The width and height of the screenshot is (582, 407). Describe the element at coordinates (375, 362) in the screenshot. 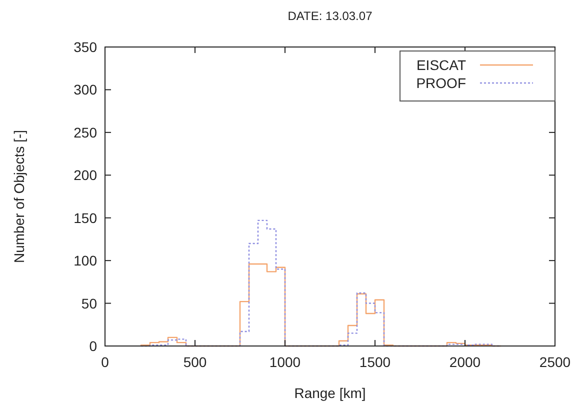

I see `x-tick-label: 1500` at that location.